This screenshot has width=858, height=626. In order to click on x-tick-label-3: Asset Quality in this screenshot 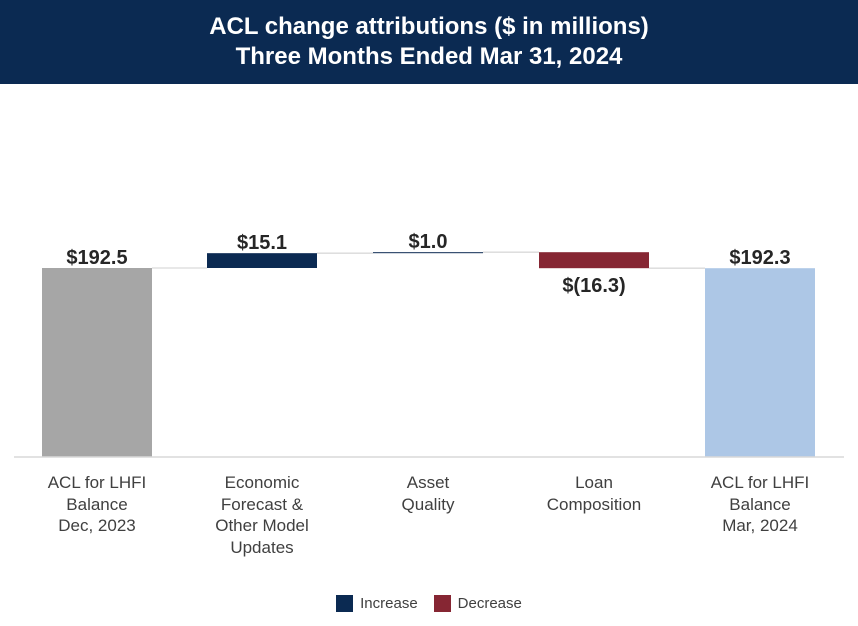, I will do `click(428, 493)`.